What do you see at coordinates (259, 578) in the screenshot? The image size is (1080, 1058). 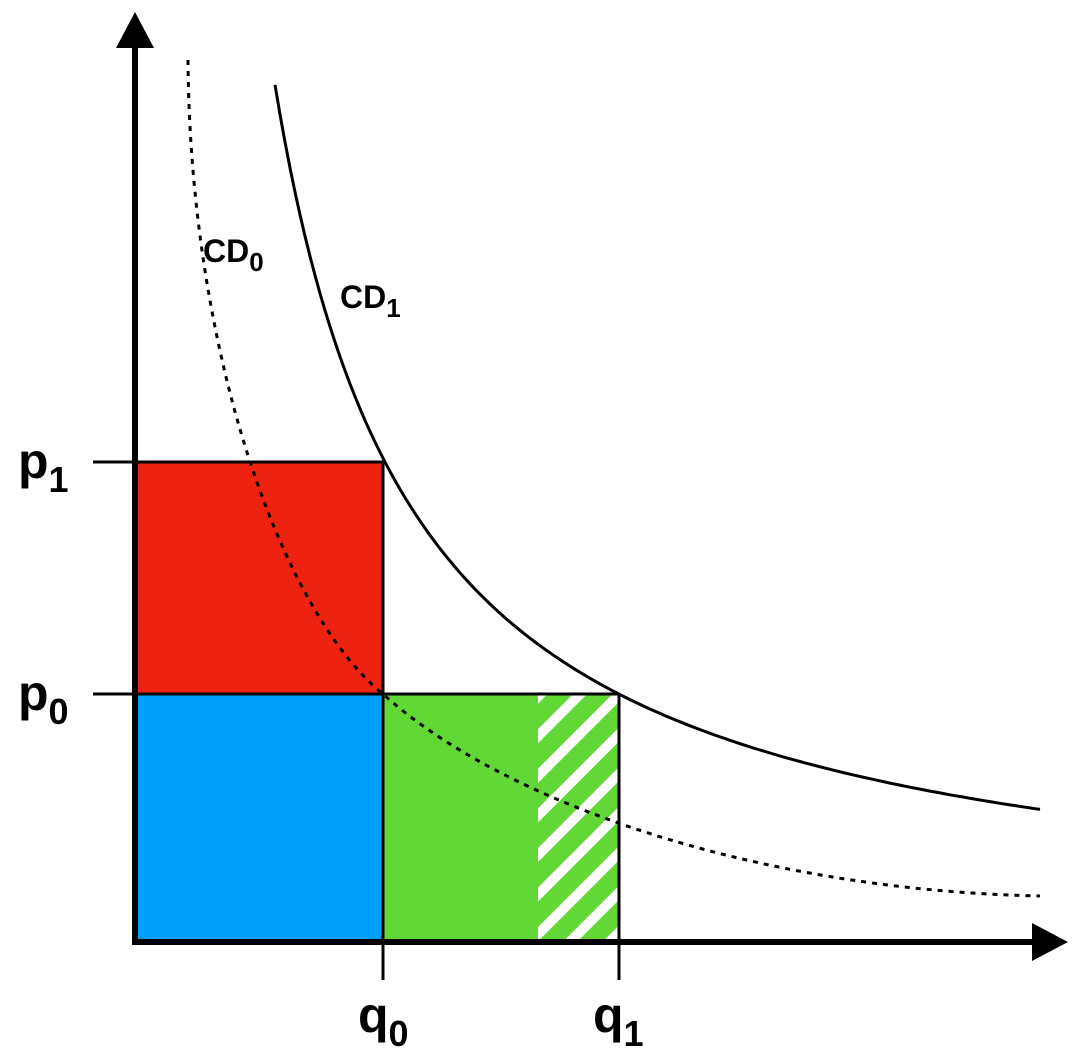 I see `red-area` at bounding box center [259, 578].